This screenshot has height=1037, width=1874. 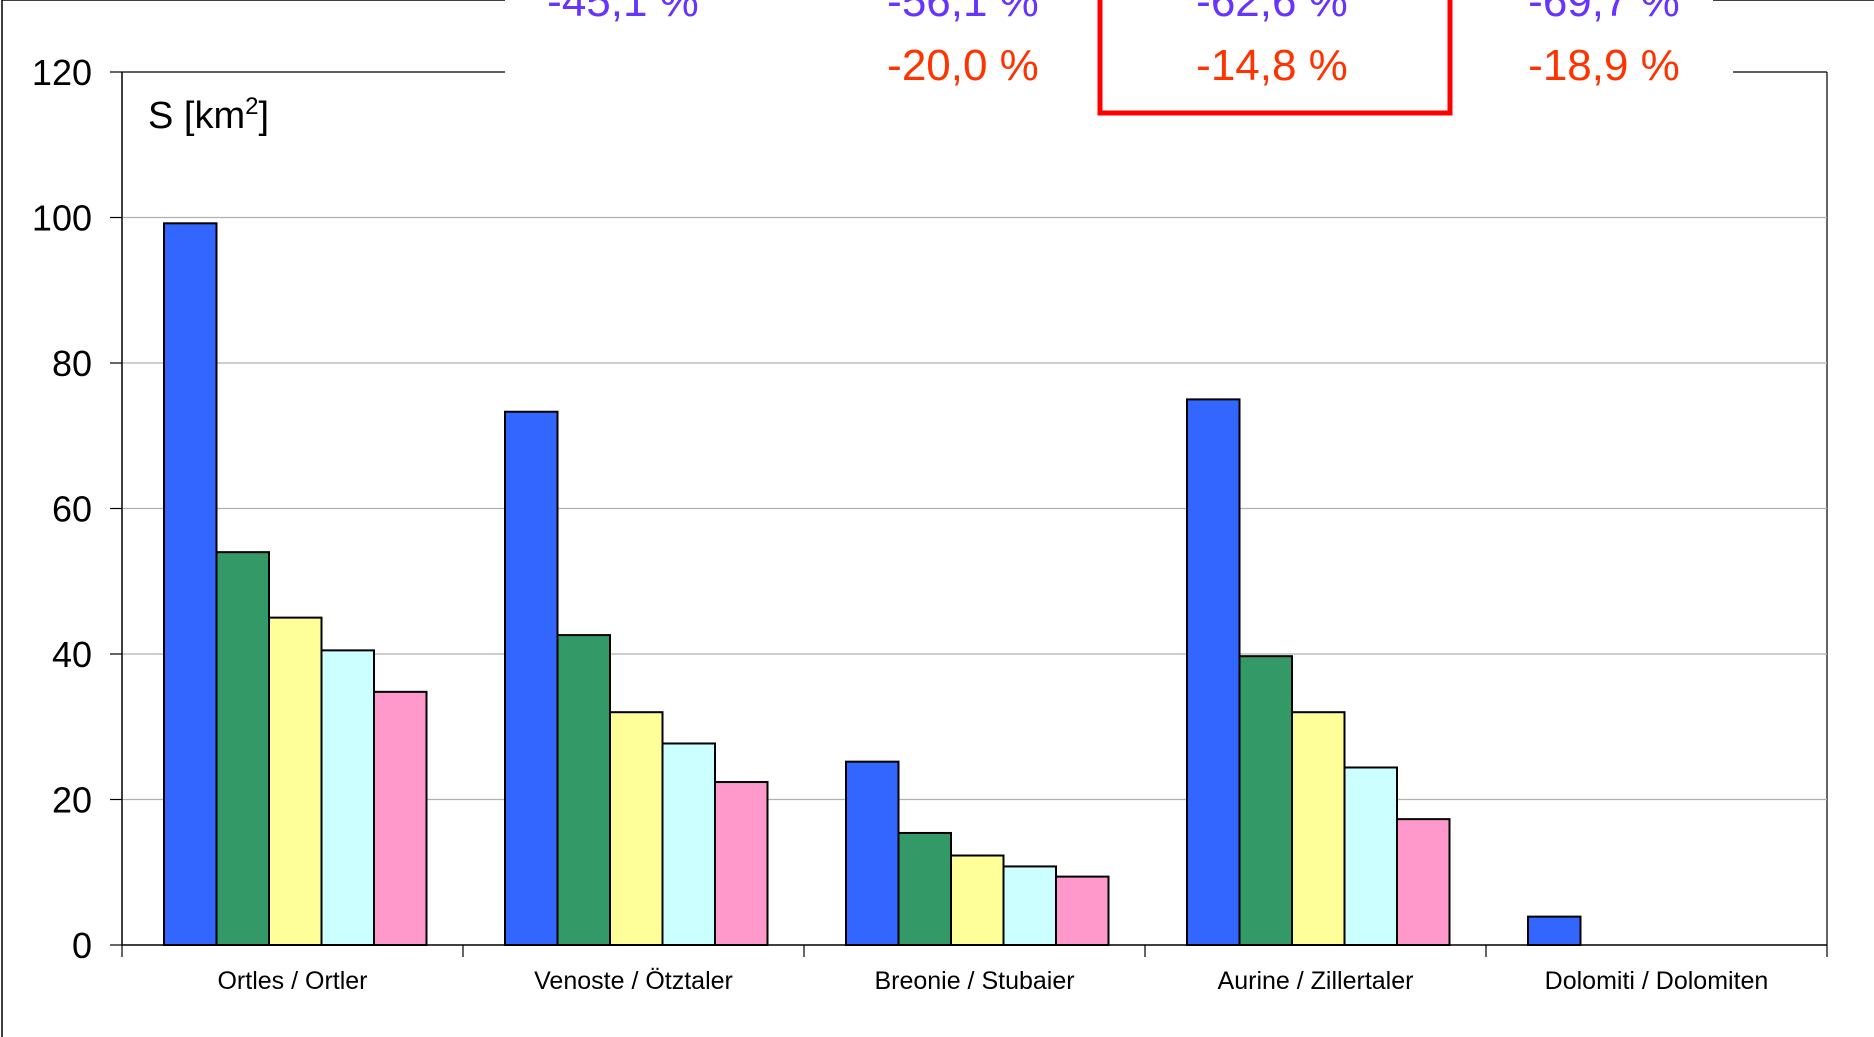 What do you see at coordinates (1657, 981) in the screenshot?
I see `x-category-label: Dolomiti / Dolomiten` at bounding box center [1657, 981].